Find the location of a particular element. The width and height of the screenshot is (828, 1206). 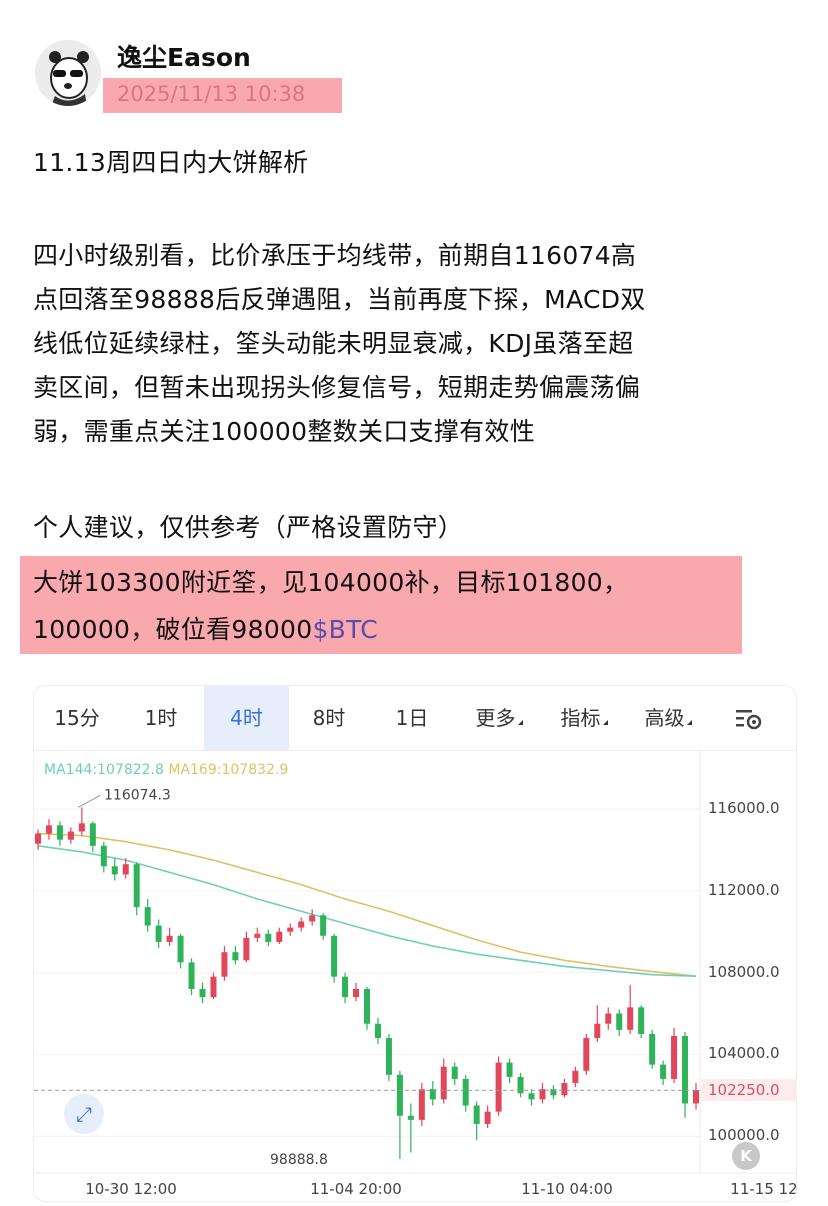

tab-15m: 15分 is located at coordinates (77, 718).